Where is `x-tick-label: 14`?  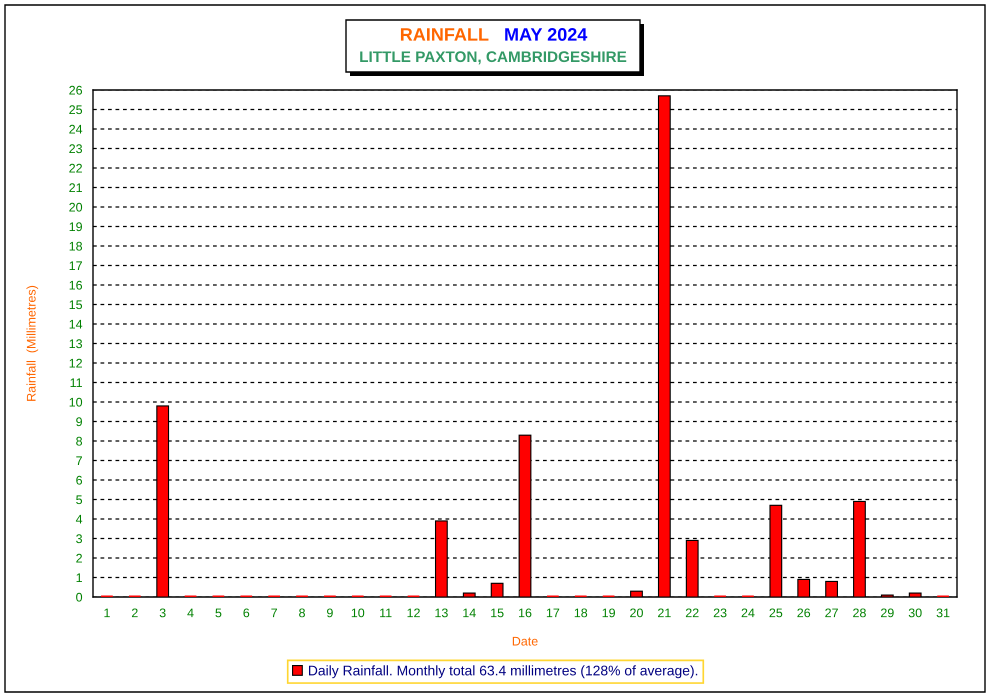 x-tick-label: 14 is located at coordinates (469, 613).